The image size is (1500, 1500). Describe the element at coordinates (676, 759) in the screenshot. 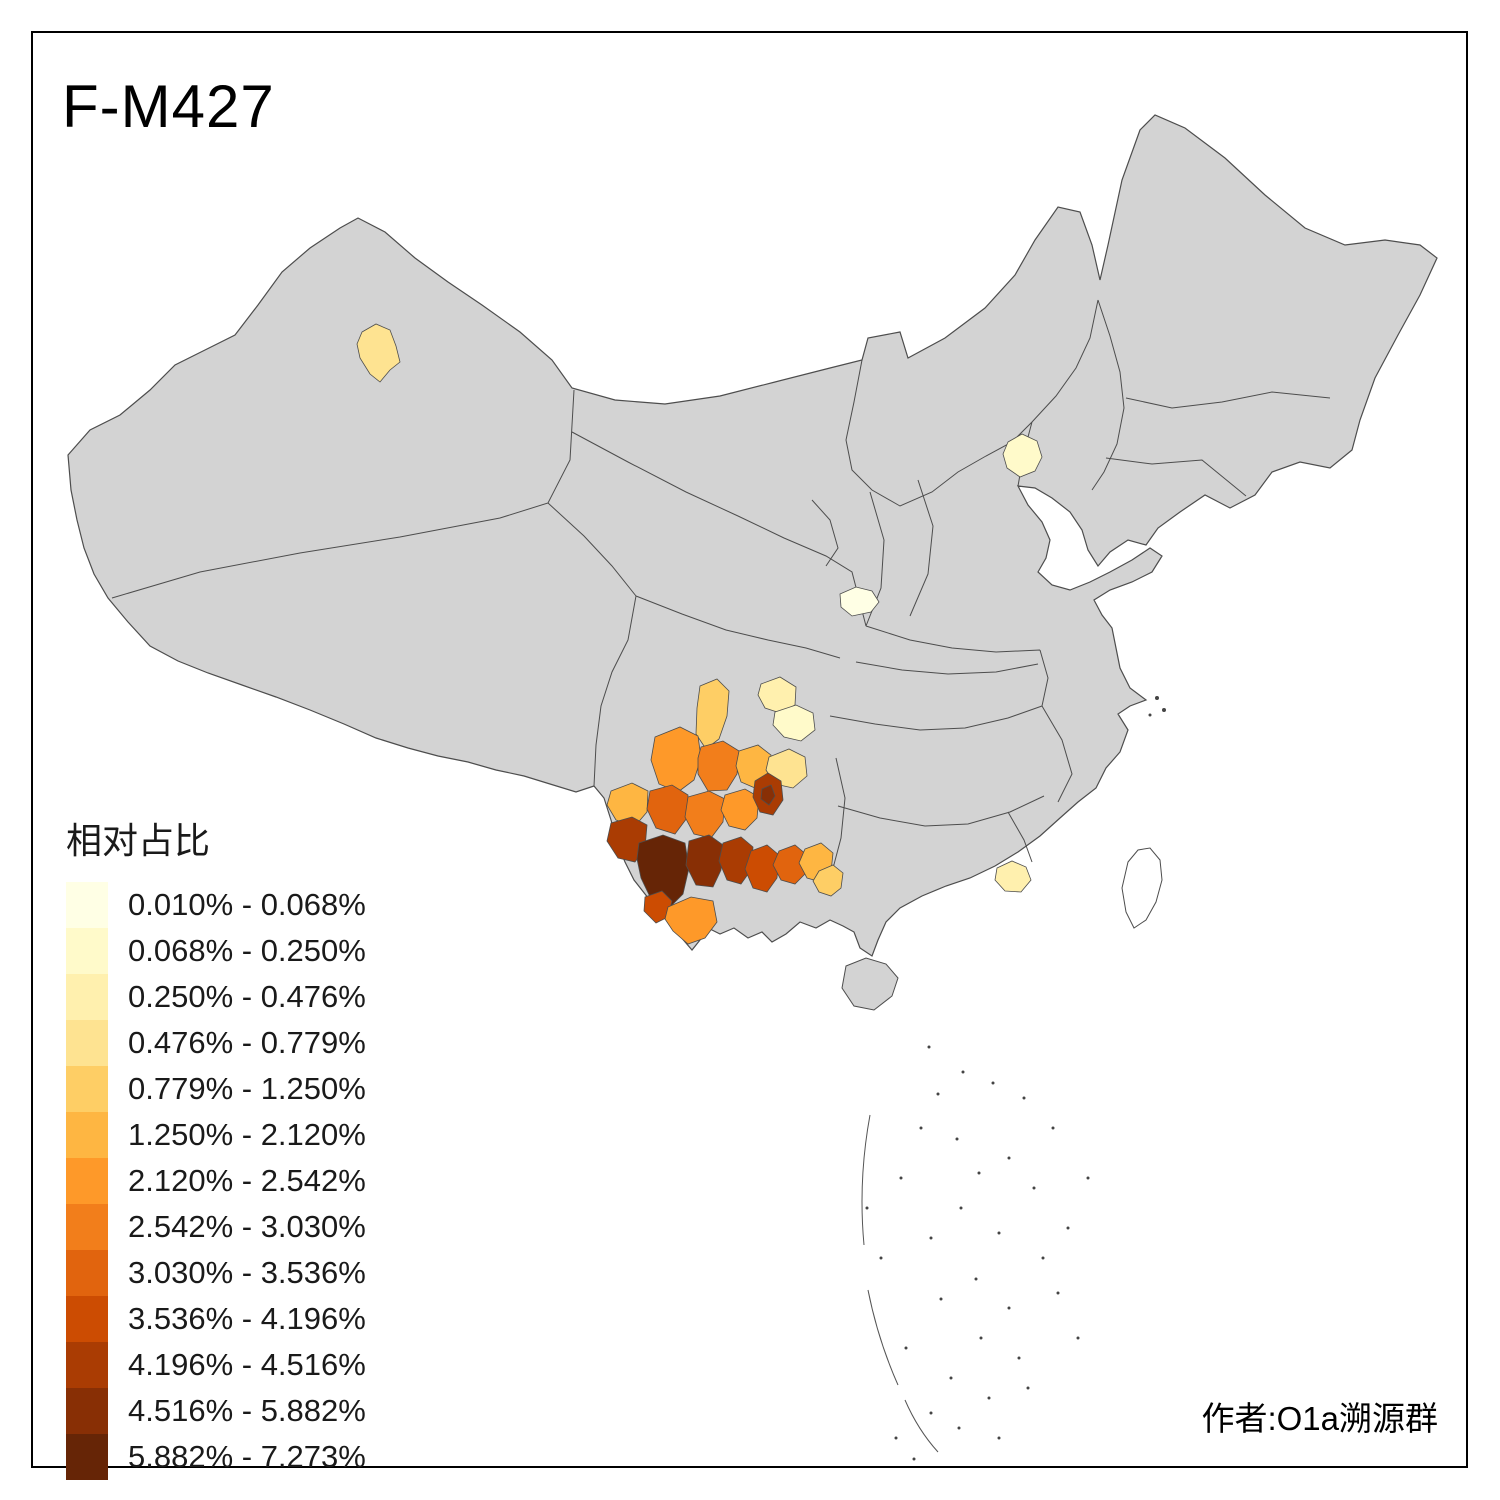

I see `map-region-sw-c` at that location.